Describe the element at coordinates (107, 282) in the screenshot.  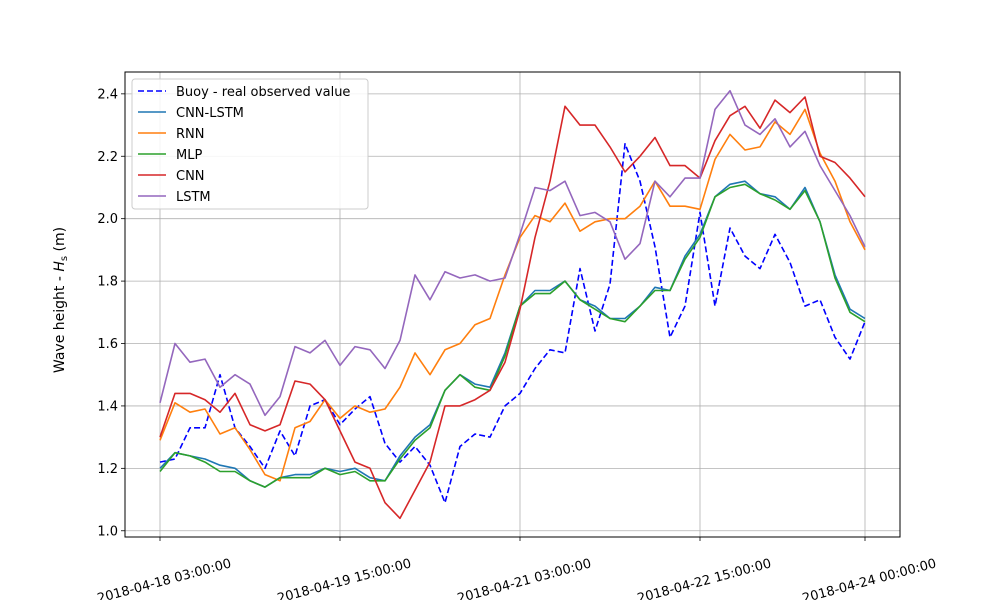
I see `y-tick-label: 1.8` at that location.